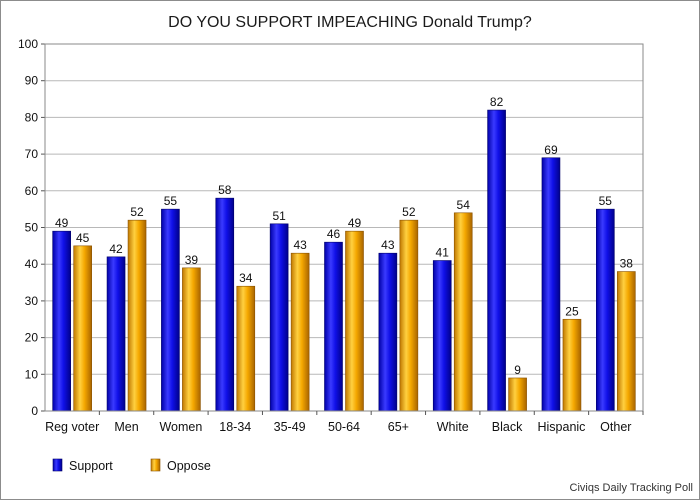  What do you see at coordinates (334, 234) in the screenshot?
I see `data-label: 46` at bounding box center [334, 234].